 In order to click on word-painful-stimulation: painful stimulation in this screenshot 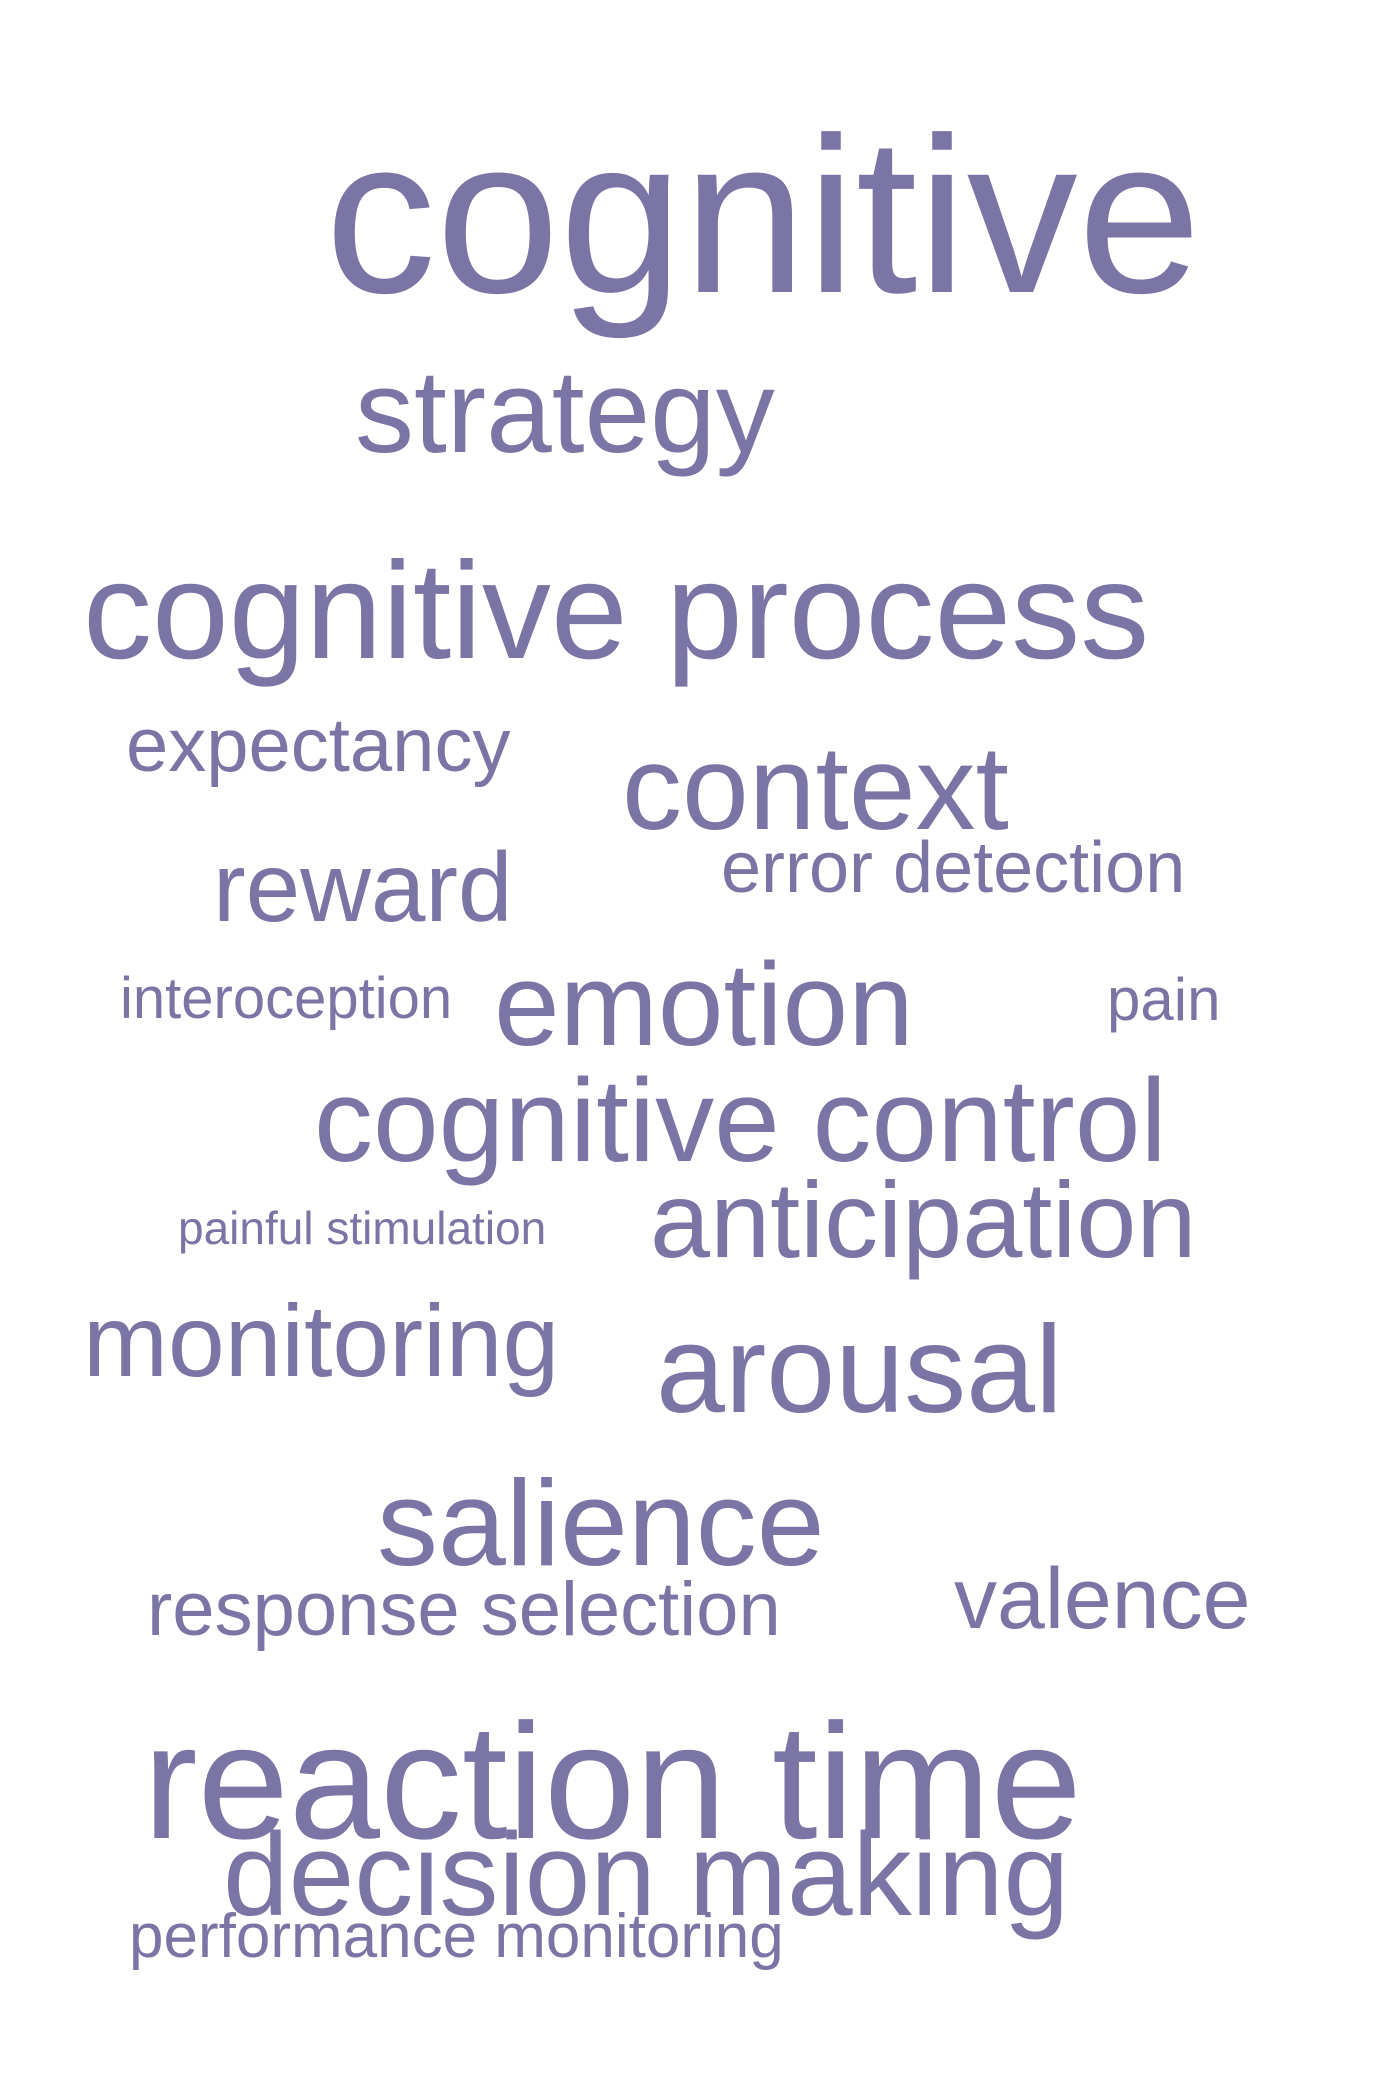, I will do `click(362, 1228)`.